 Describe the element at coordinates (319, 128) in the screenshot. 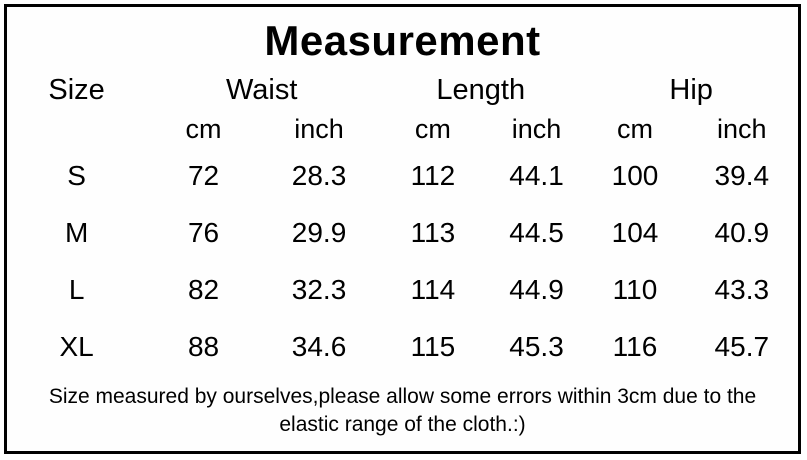

I see `unit-header-waist-inch: inch` at that location.